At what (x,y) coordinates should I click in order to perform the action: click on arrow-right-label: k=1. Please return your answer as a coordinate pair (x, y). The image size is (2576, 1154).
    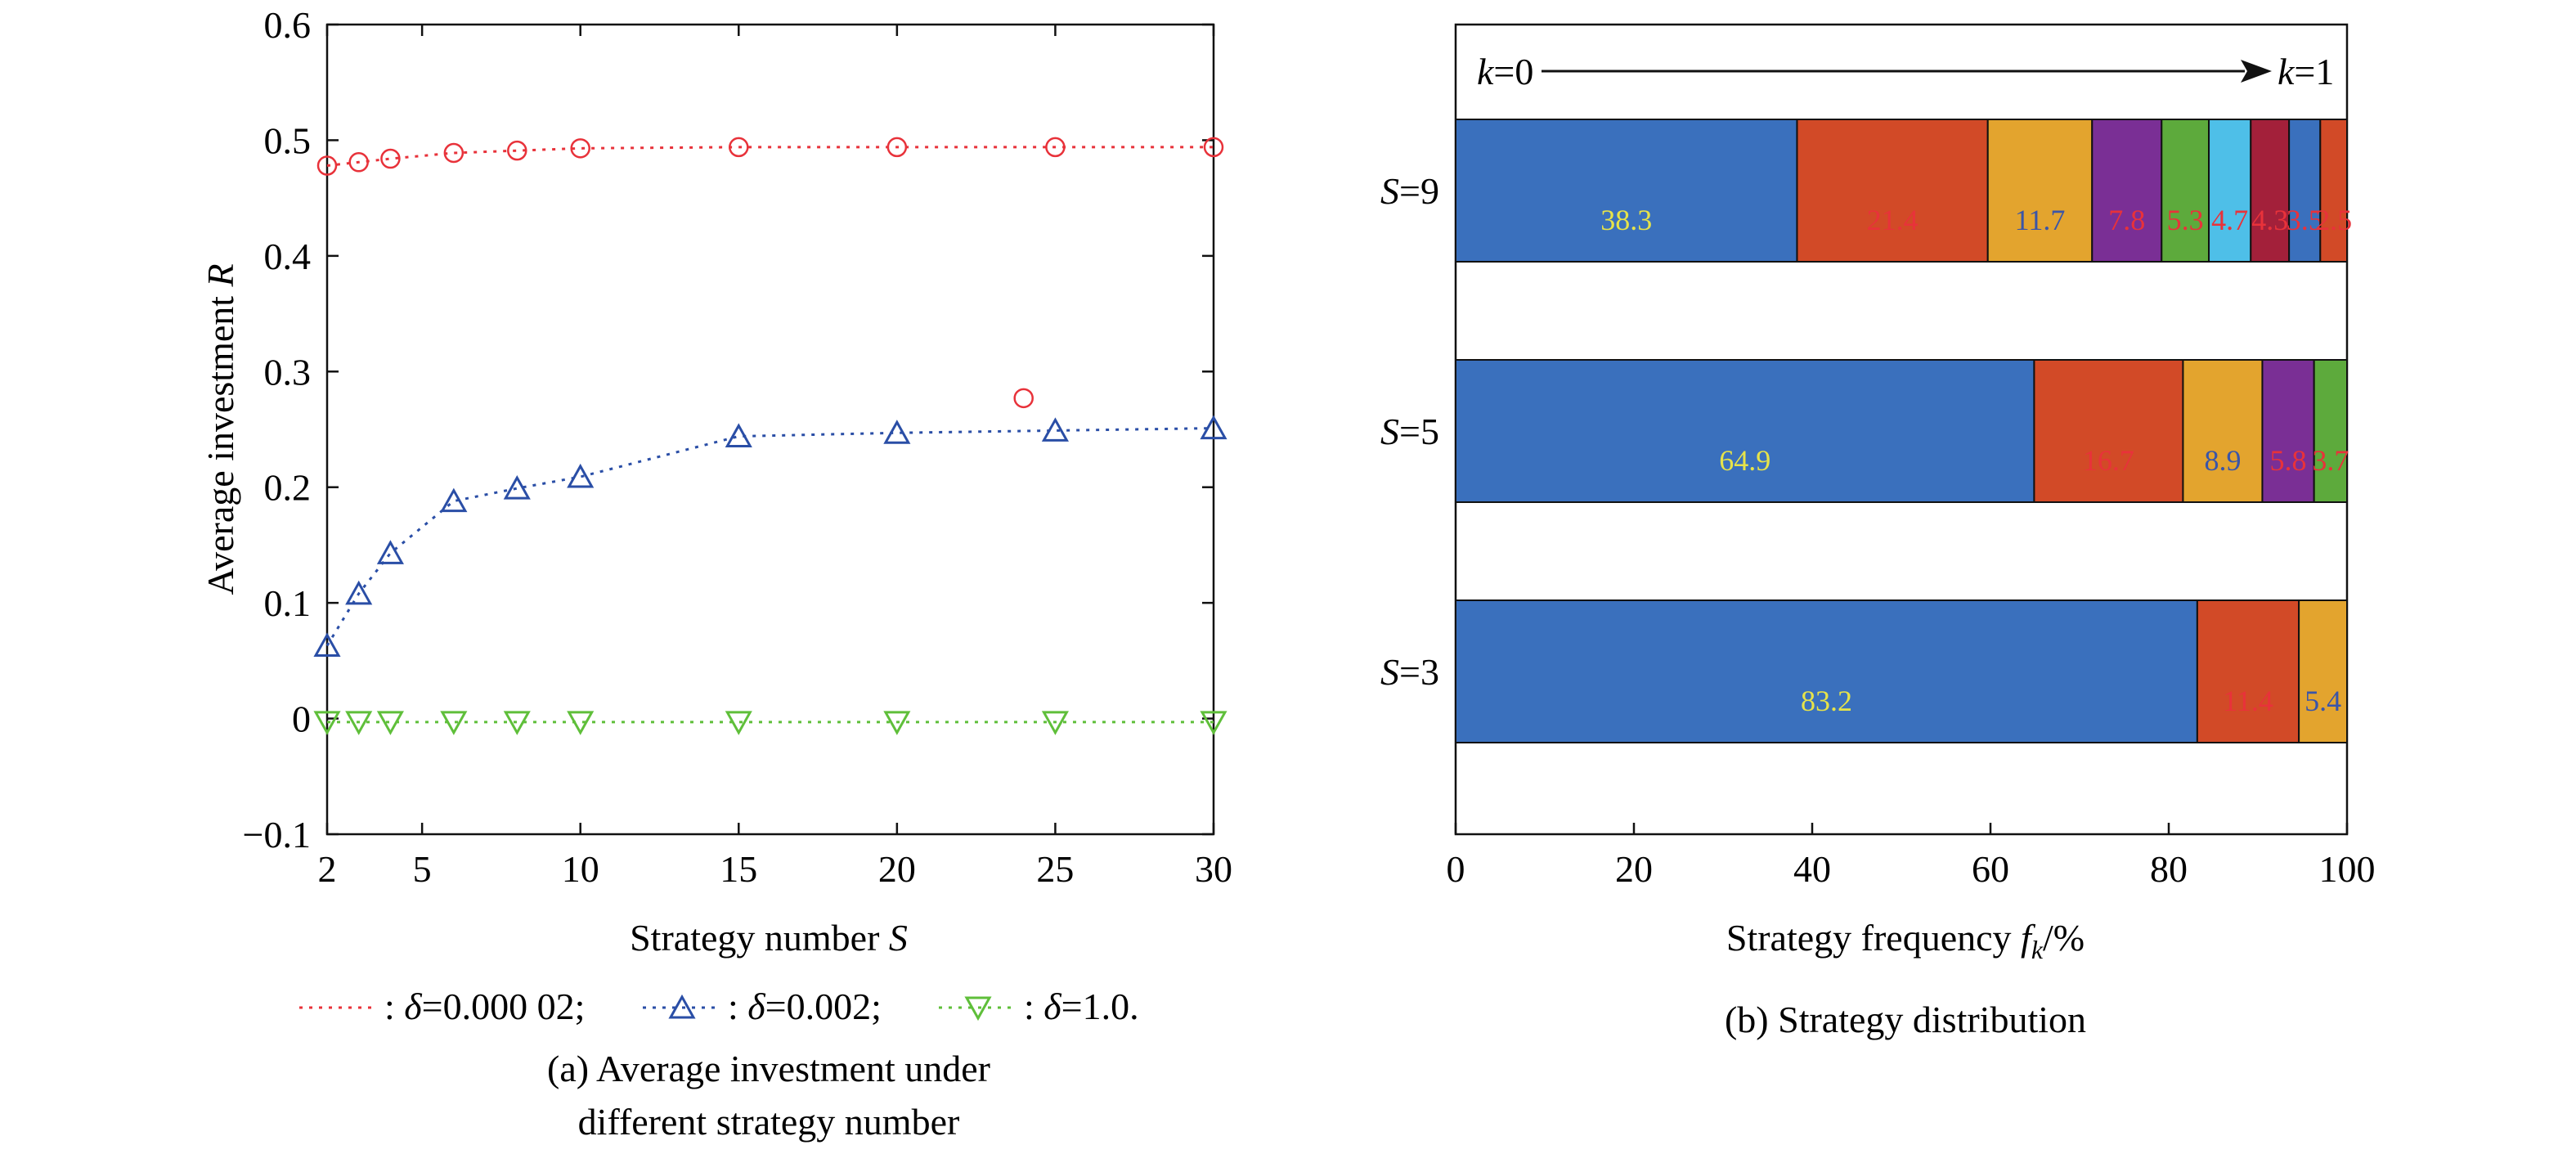
    Looking at the image, I should click on (2306, 71).